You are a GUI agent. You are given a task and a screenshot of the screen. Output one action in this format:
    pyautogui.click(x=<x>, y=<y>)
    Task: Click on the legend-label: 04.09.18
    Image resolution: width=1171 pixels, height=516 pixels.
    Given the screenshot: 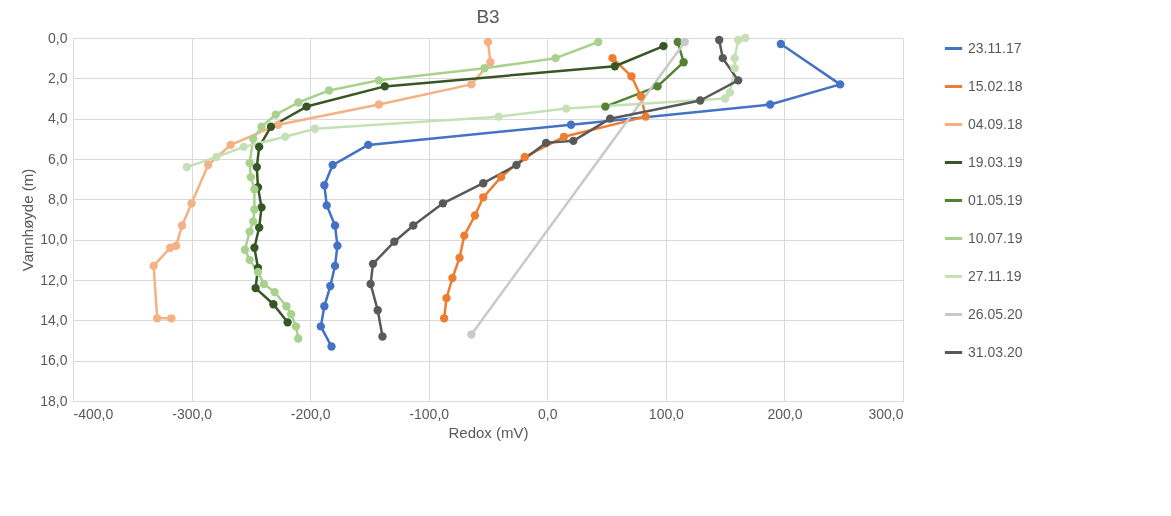 What is the action you would take?
    pyautogui.click(x=995, y=123)
    